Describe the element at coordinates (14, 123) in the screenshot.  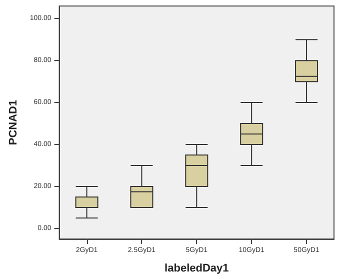
I see `y-axis-title: PCNAD1` at that location.